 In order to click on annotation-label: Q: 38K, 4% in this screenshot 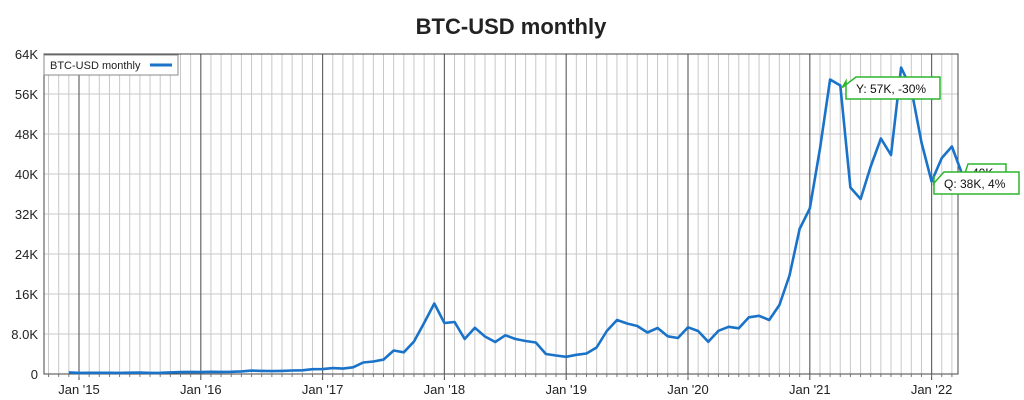, I will do `click(975, 184)`.